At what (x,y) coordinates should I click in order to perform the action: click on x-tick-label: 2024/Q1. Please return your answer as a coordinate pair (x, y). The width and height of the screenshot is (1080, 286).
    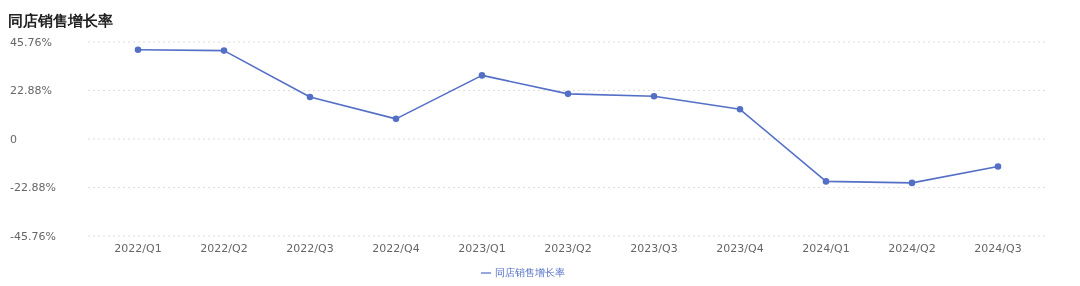
    Looking at the image, I should click on (826, 248).